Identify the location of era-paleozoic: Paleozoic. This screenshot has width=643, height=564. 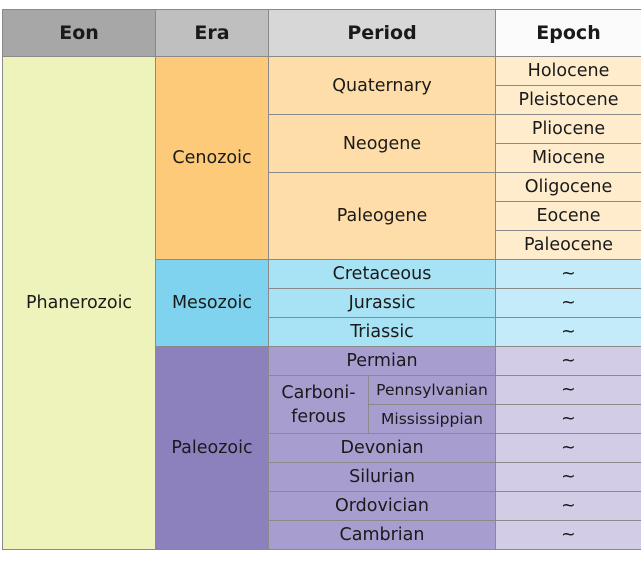
(212, 448).